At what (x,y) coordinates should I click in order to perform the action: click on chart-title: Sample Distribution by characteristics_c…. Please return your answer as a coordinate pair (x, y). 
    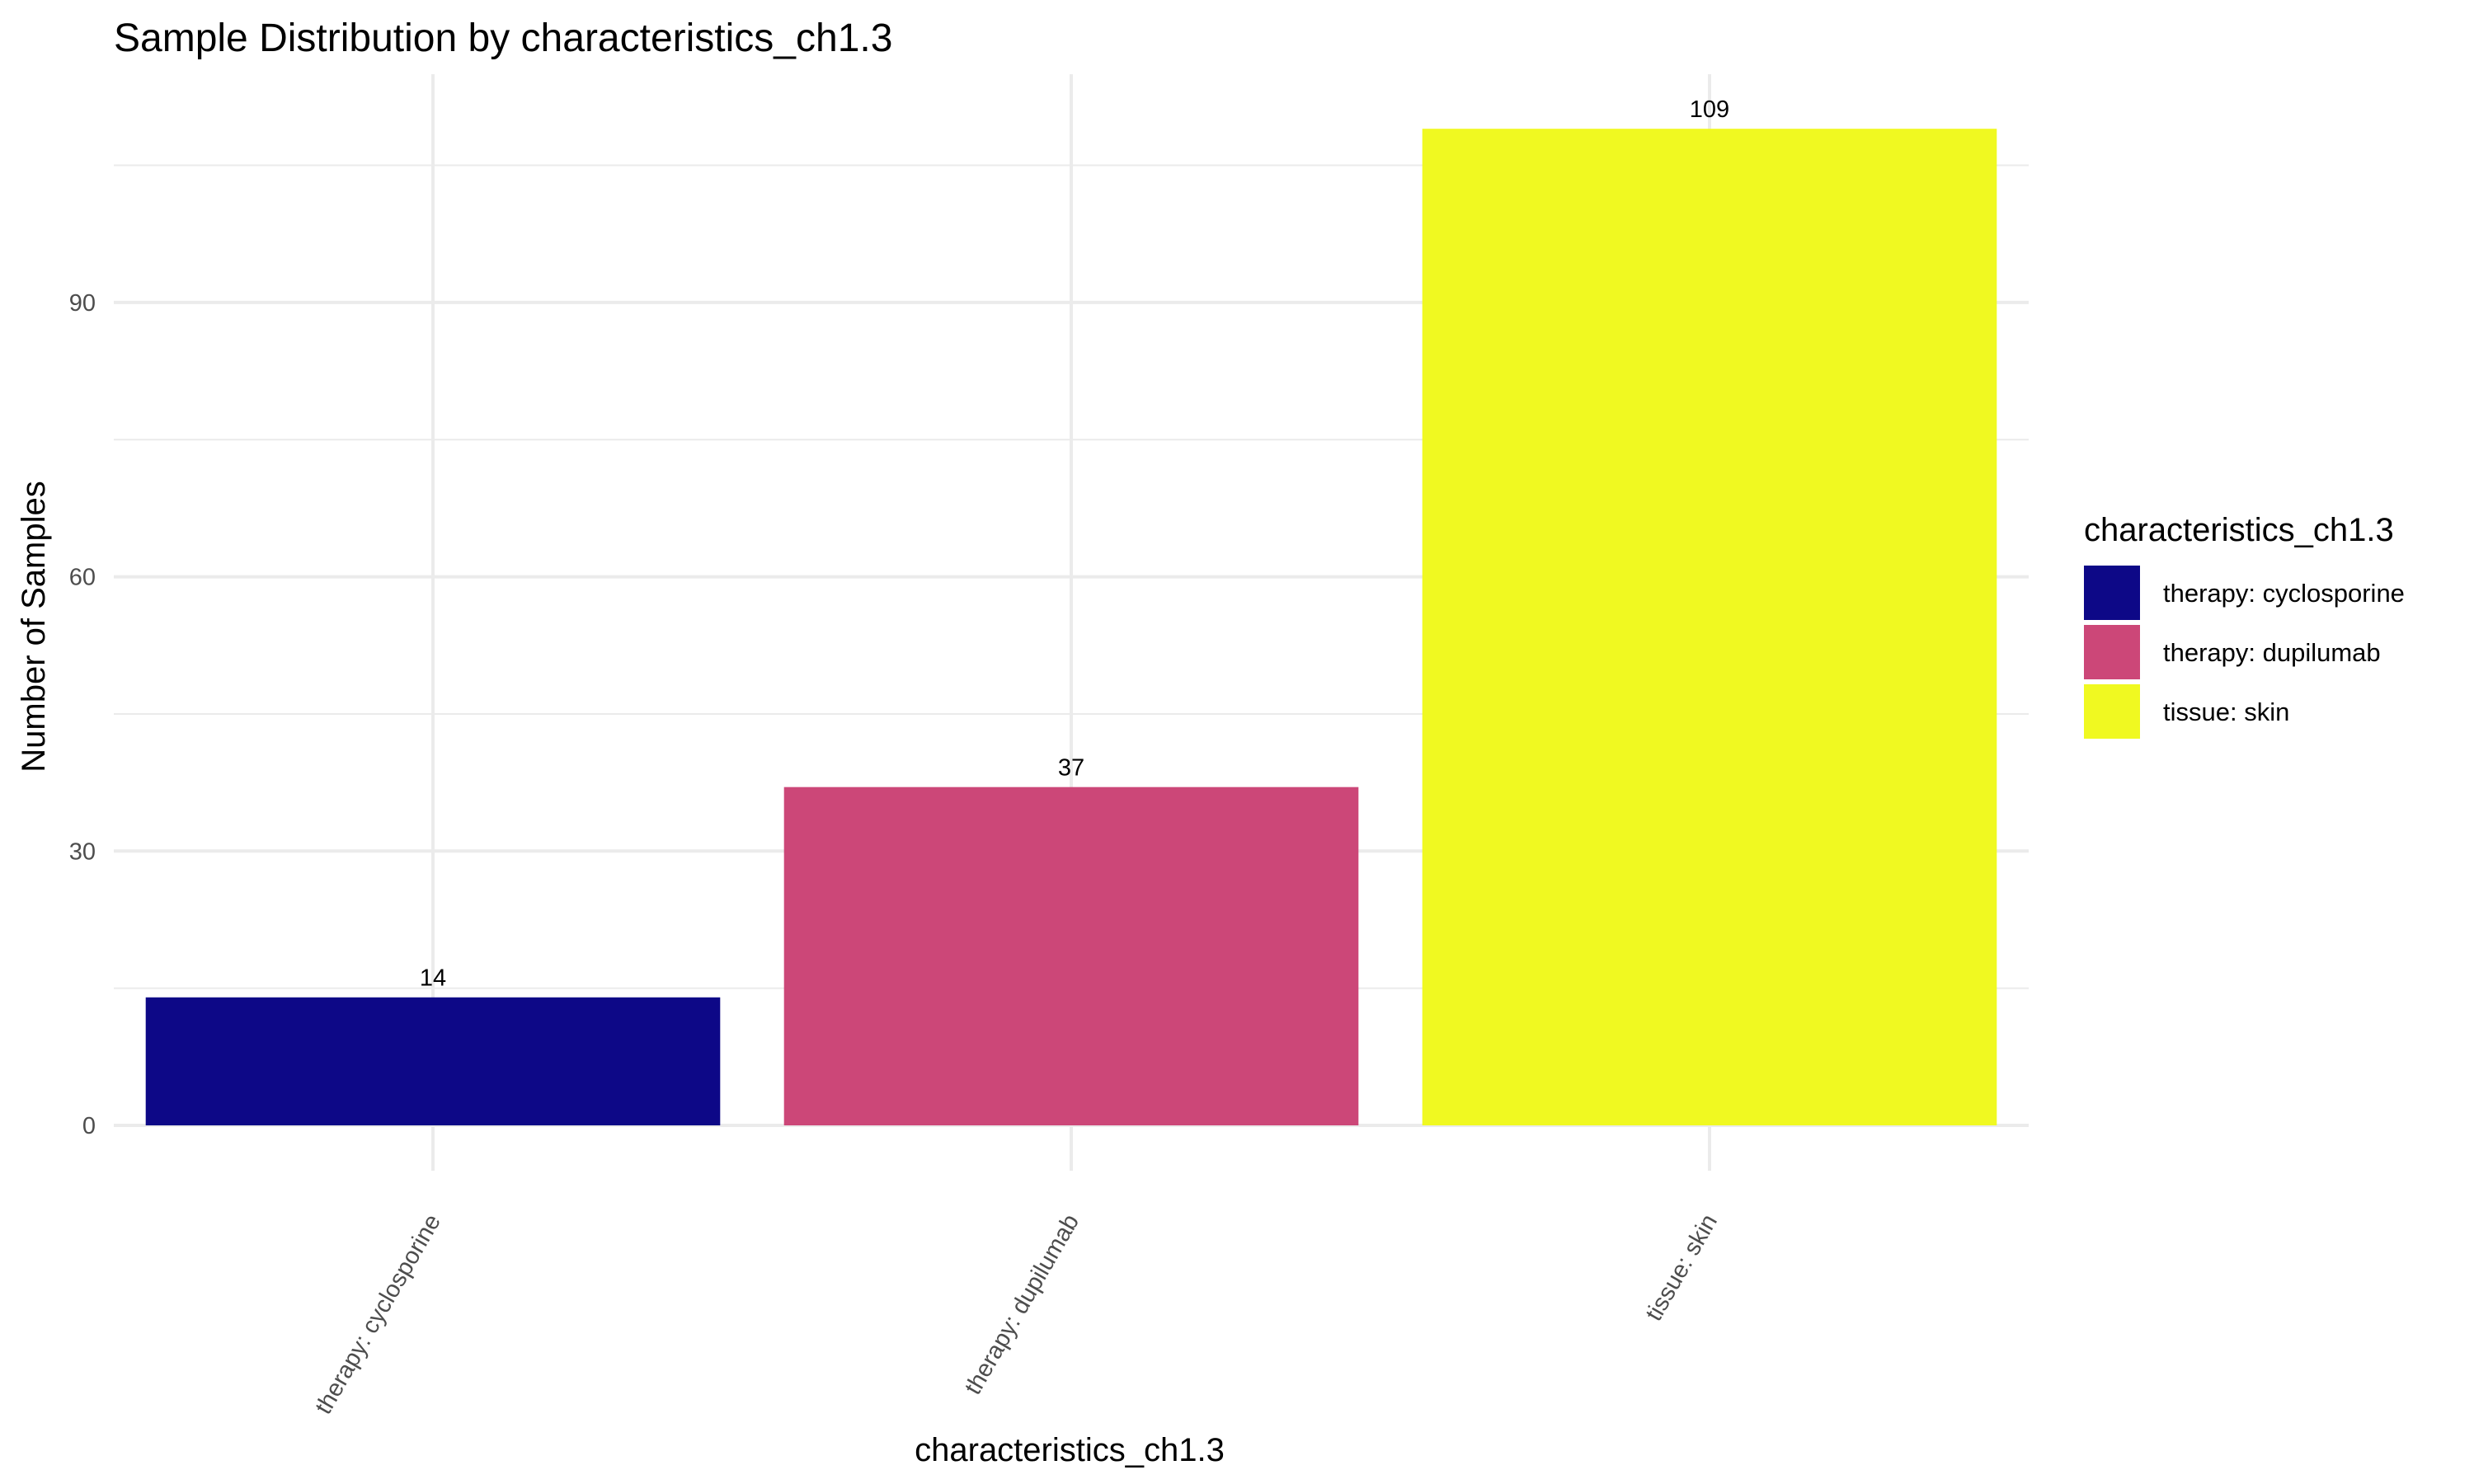
    Looking at the image, I should click on (503, 38).